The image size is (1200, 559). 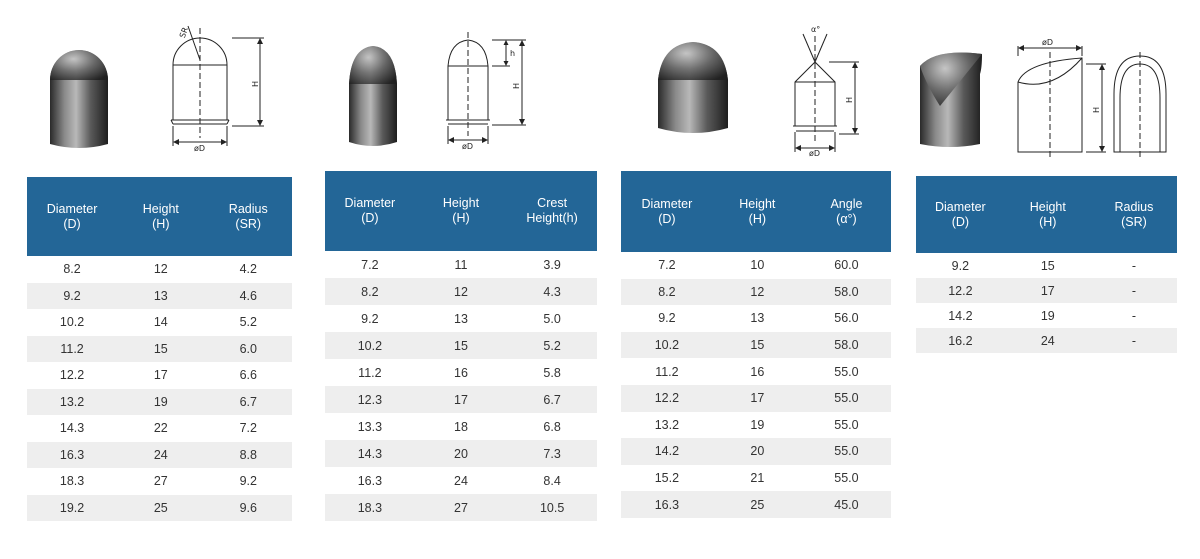 I want to click on cell-third: 7.2, so click(x=248, y=428).